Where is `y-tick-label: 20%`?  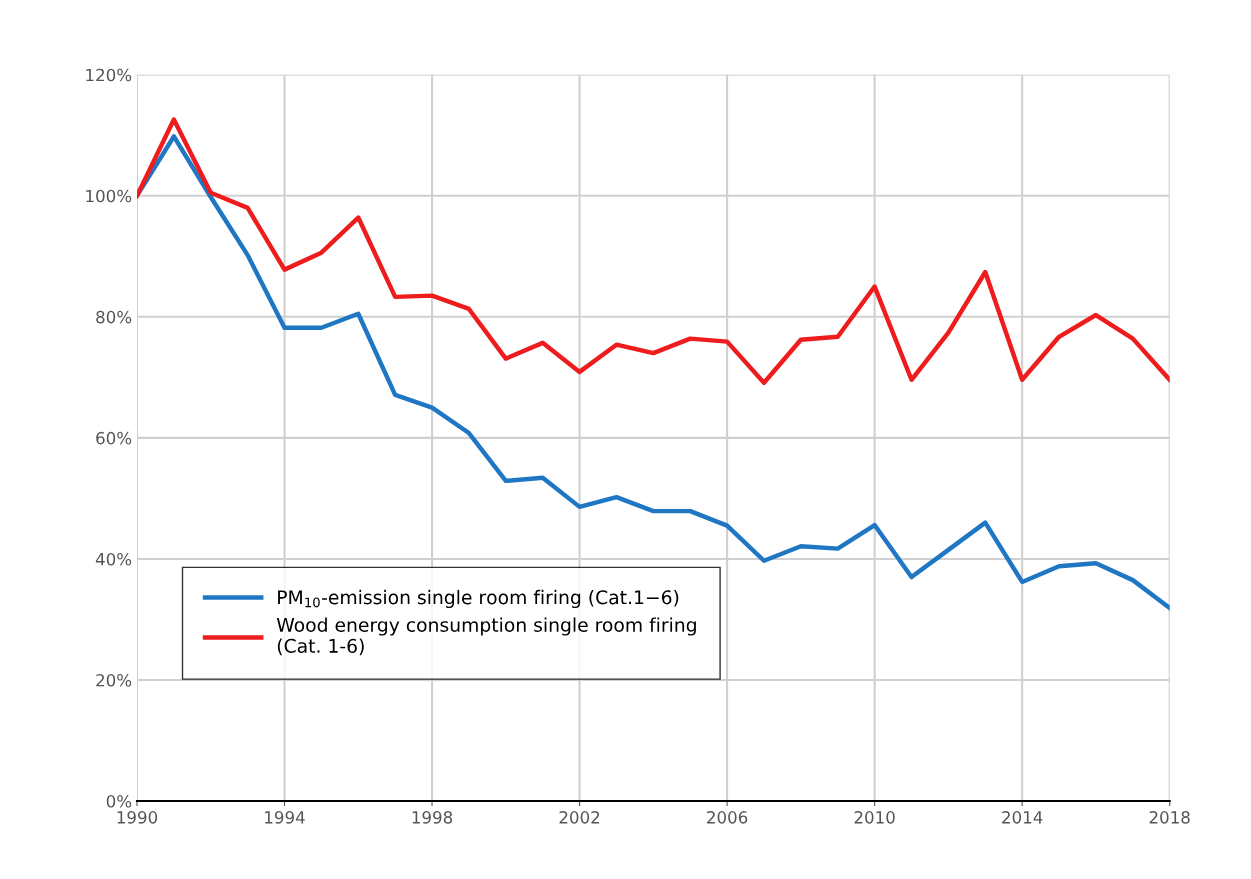
y-tick-label: 20% is located at coordinates (114, 680).